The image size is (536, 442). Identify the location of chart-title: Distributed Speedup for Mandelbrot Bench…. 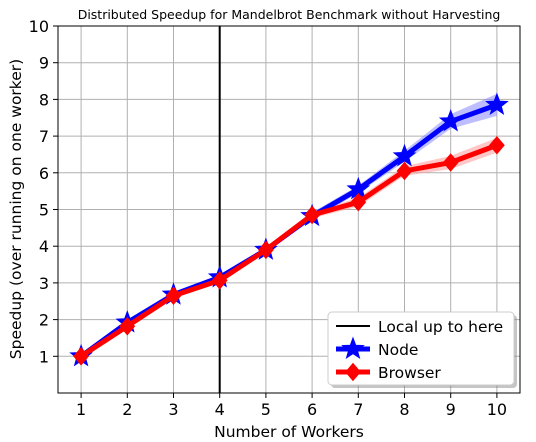
(289, 14).